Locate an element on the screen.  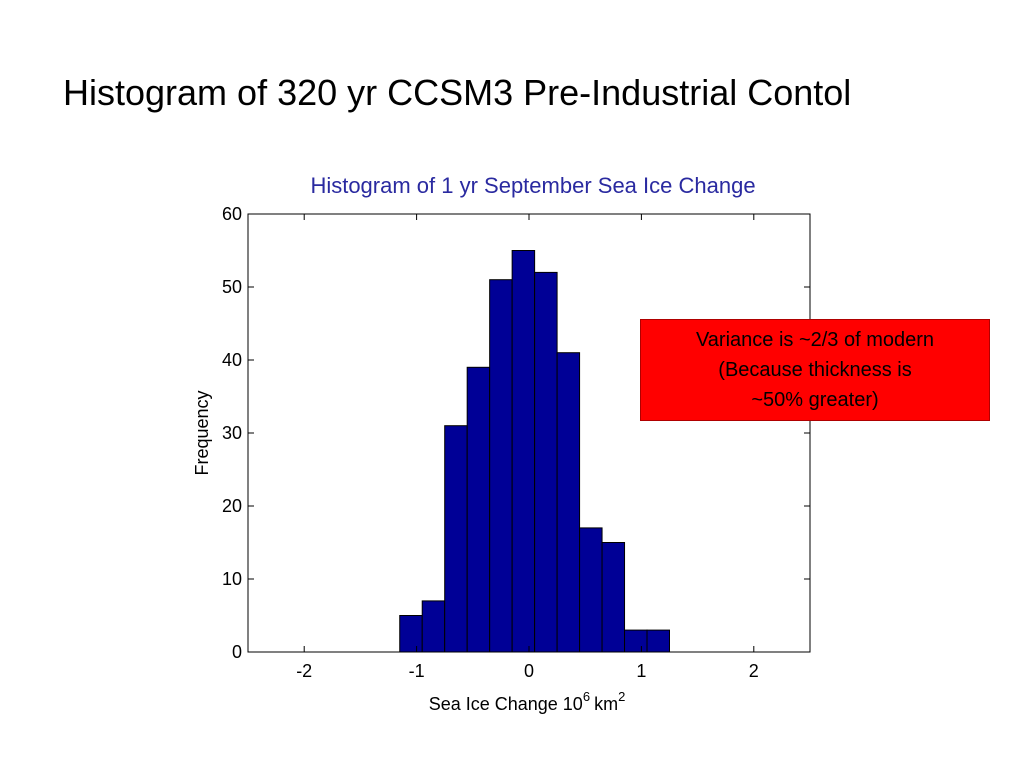
x-axis-label-exp: 6 is located at coordinates (586, 696).